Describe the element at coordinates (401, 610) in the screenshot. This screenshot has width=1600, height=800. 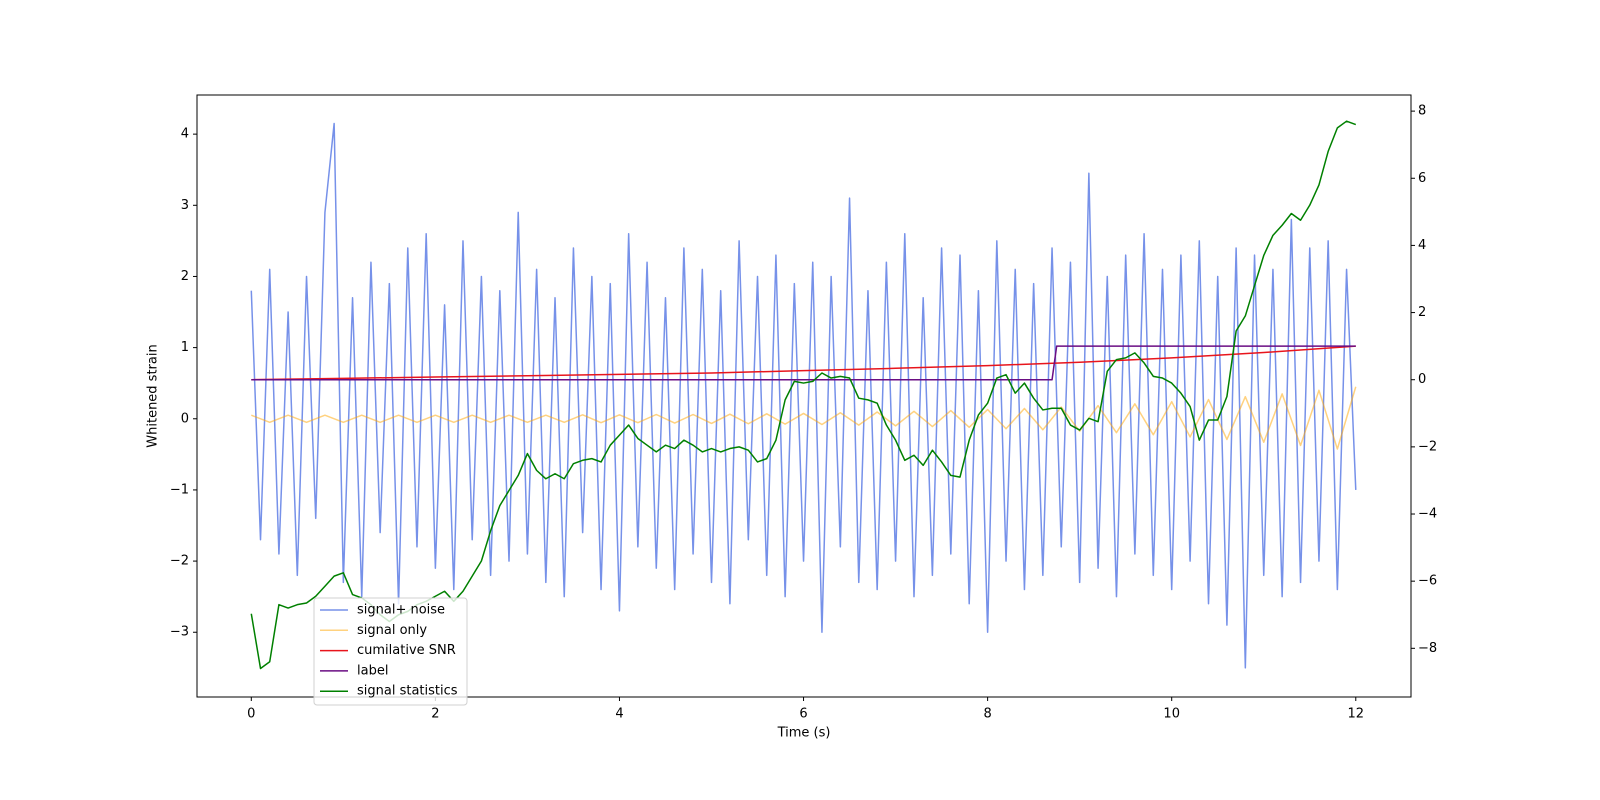
I see `legend-label: signal+ noise` at that location.